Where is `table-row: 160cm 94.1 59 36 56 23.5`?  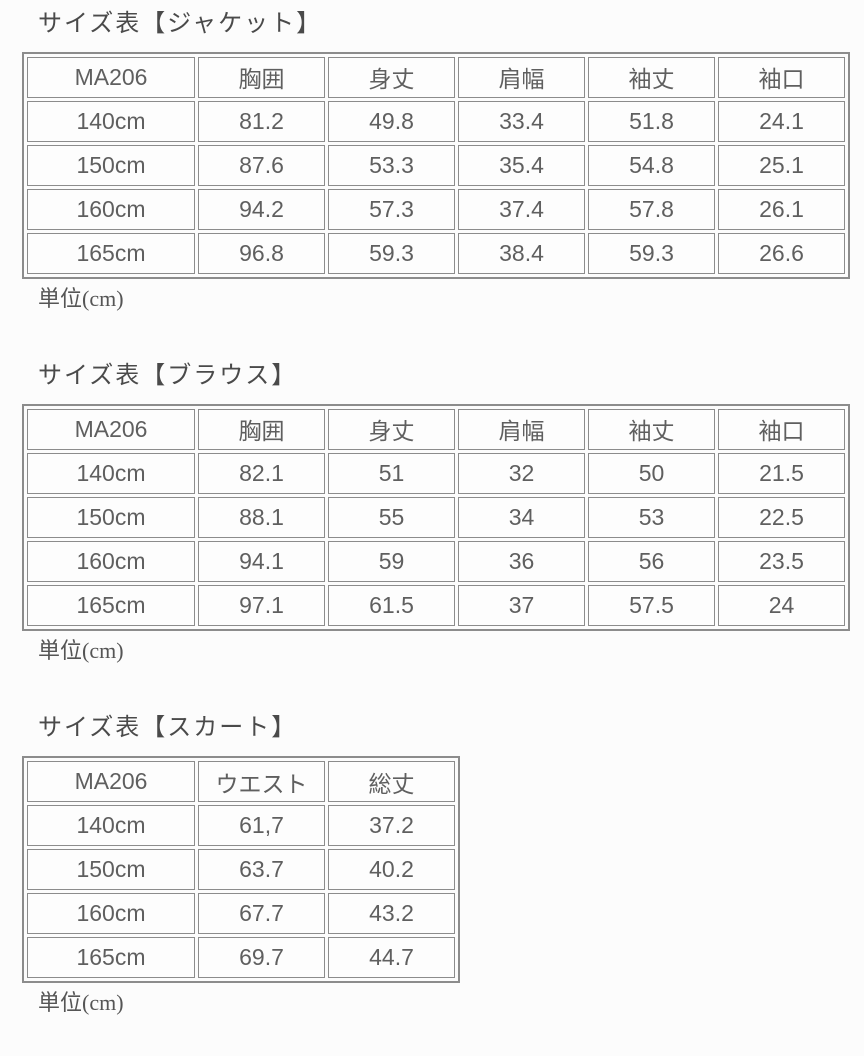 table-row: 160cm 94.1 59 36 56 23.5 is located at coordinates (436, 561).